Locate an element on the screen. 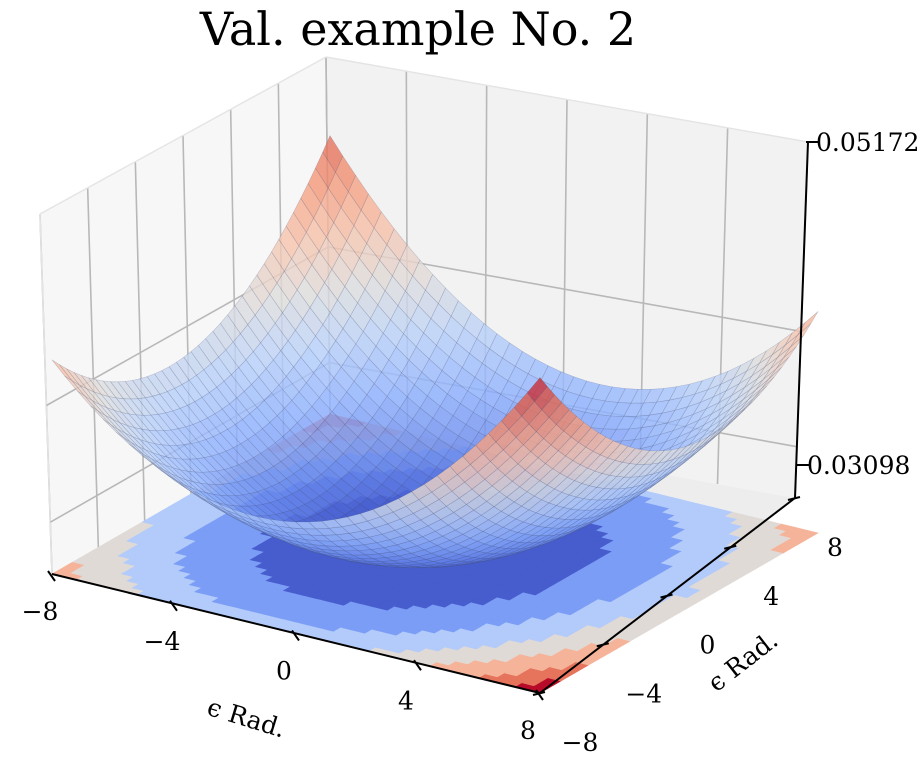 This screenshot has width=917, height=765. x-tick-label: −8 is located at coordinates (40, 611).